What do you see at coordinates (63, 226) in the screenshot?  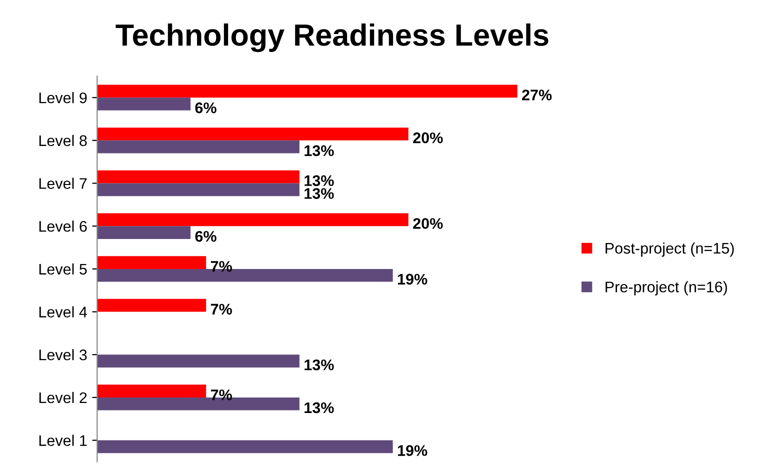 I see `y-tick-label: Level 6` at bounding box center [63, 226].